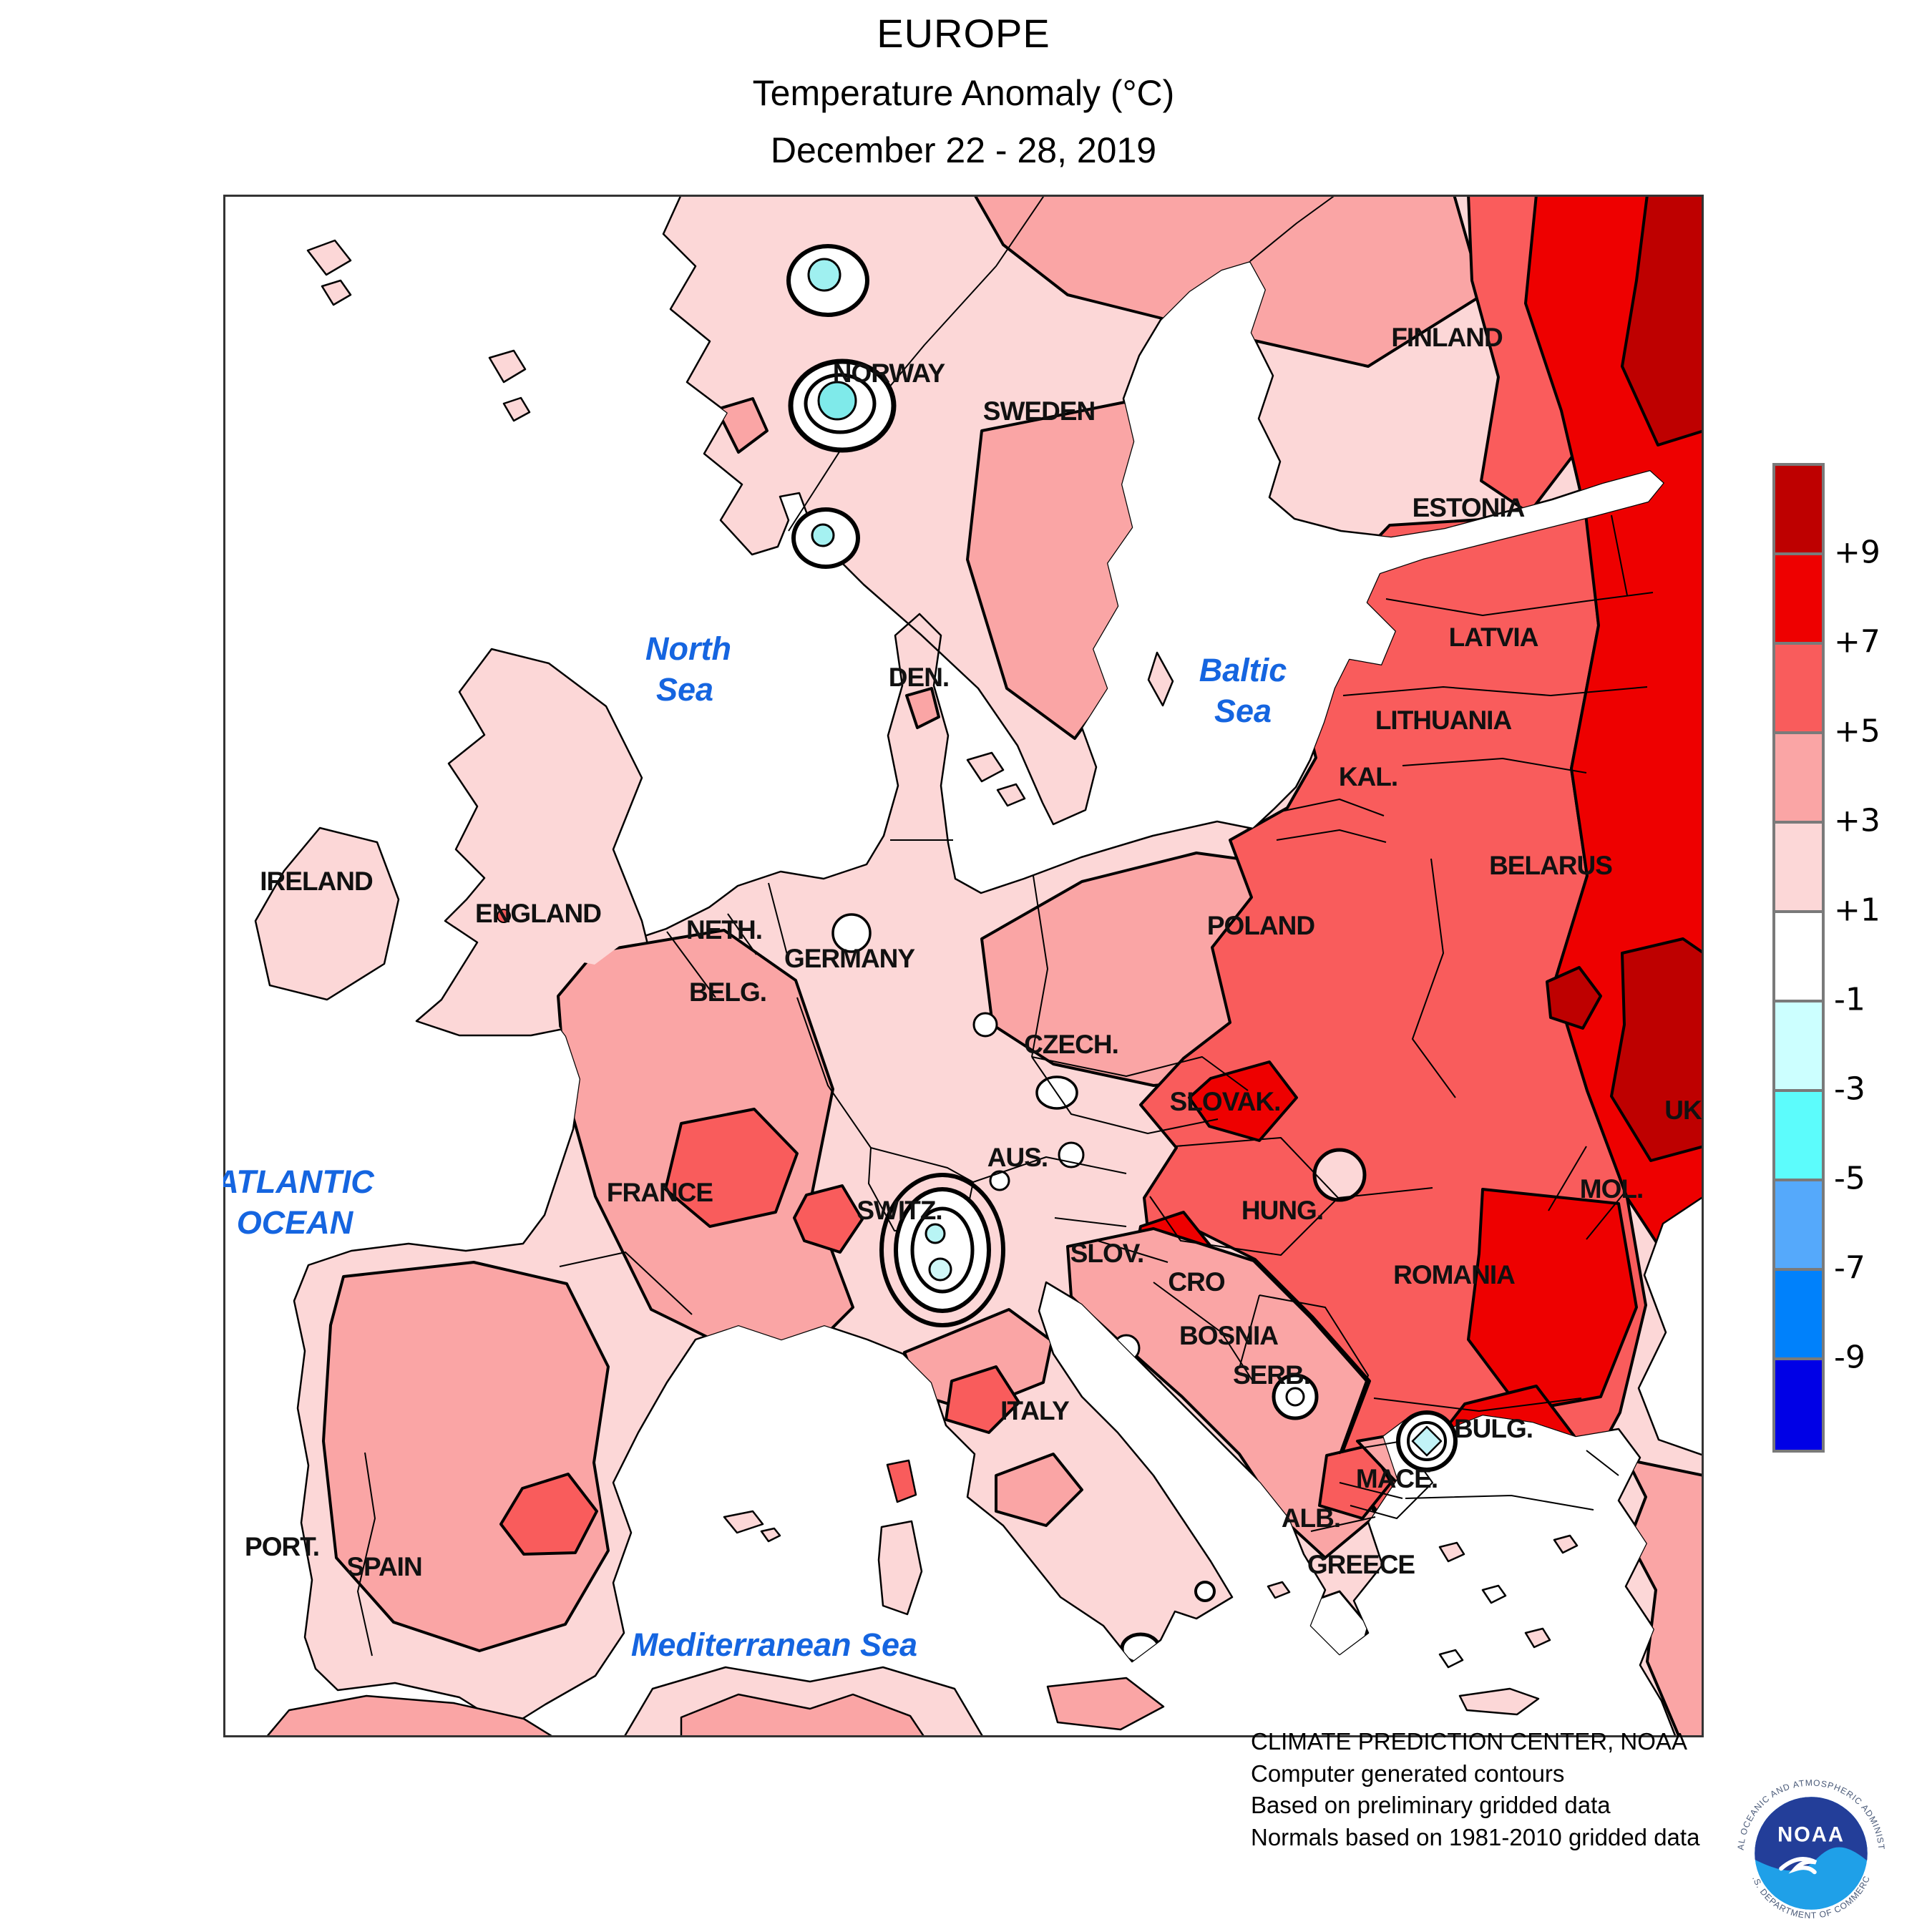 The image size is (1932, 1932). I want to click on legend-label--3: -3, so click(1849, 1089).